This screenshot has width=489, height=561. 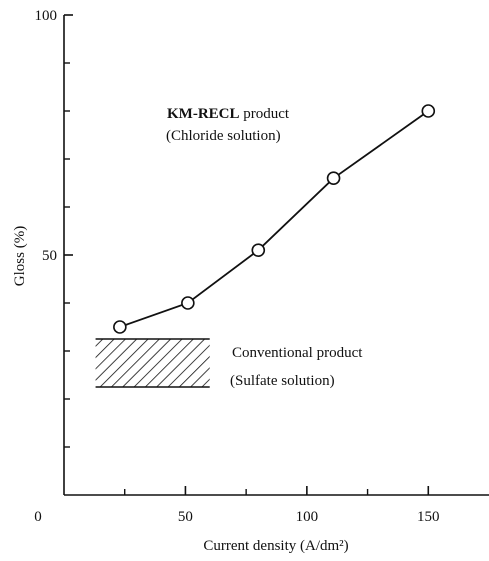 What do you see at coordinates (428, 517) in the screenshot?
I see `x-tick-label: 150` at bounding box center [428, 517].